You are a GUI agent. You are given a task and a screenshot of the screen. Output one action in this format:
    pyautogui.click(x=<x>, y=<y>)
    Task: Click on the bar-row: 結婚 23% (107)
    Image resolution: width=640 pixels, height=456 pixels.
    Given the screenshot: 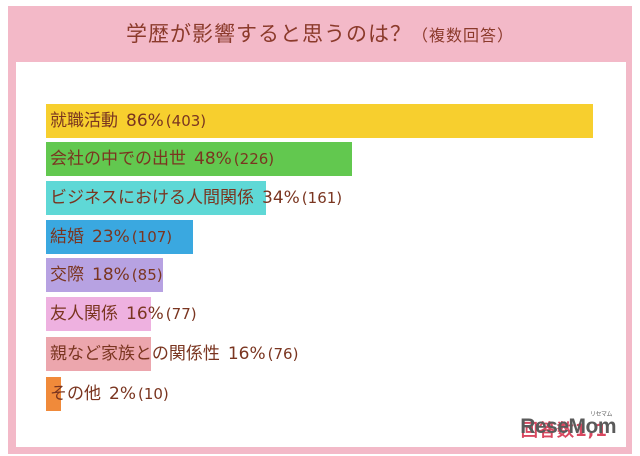 What is the action you would take?
    pyautogui.click(x=326, y=237)
    